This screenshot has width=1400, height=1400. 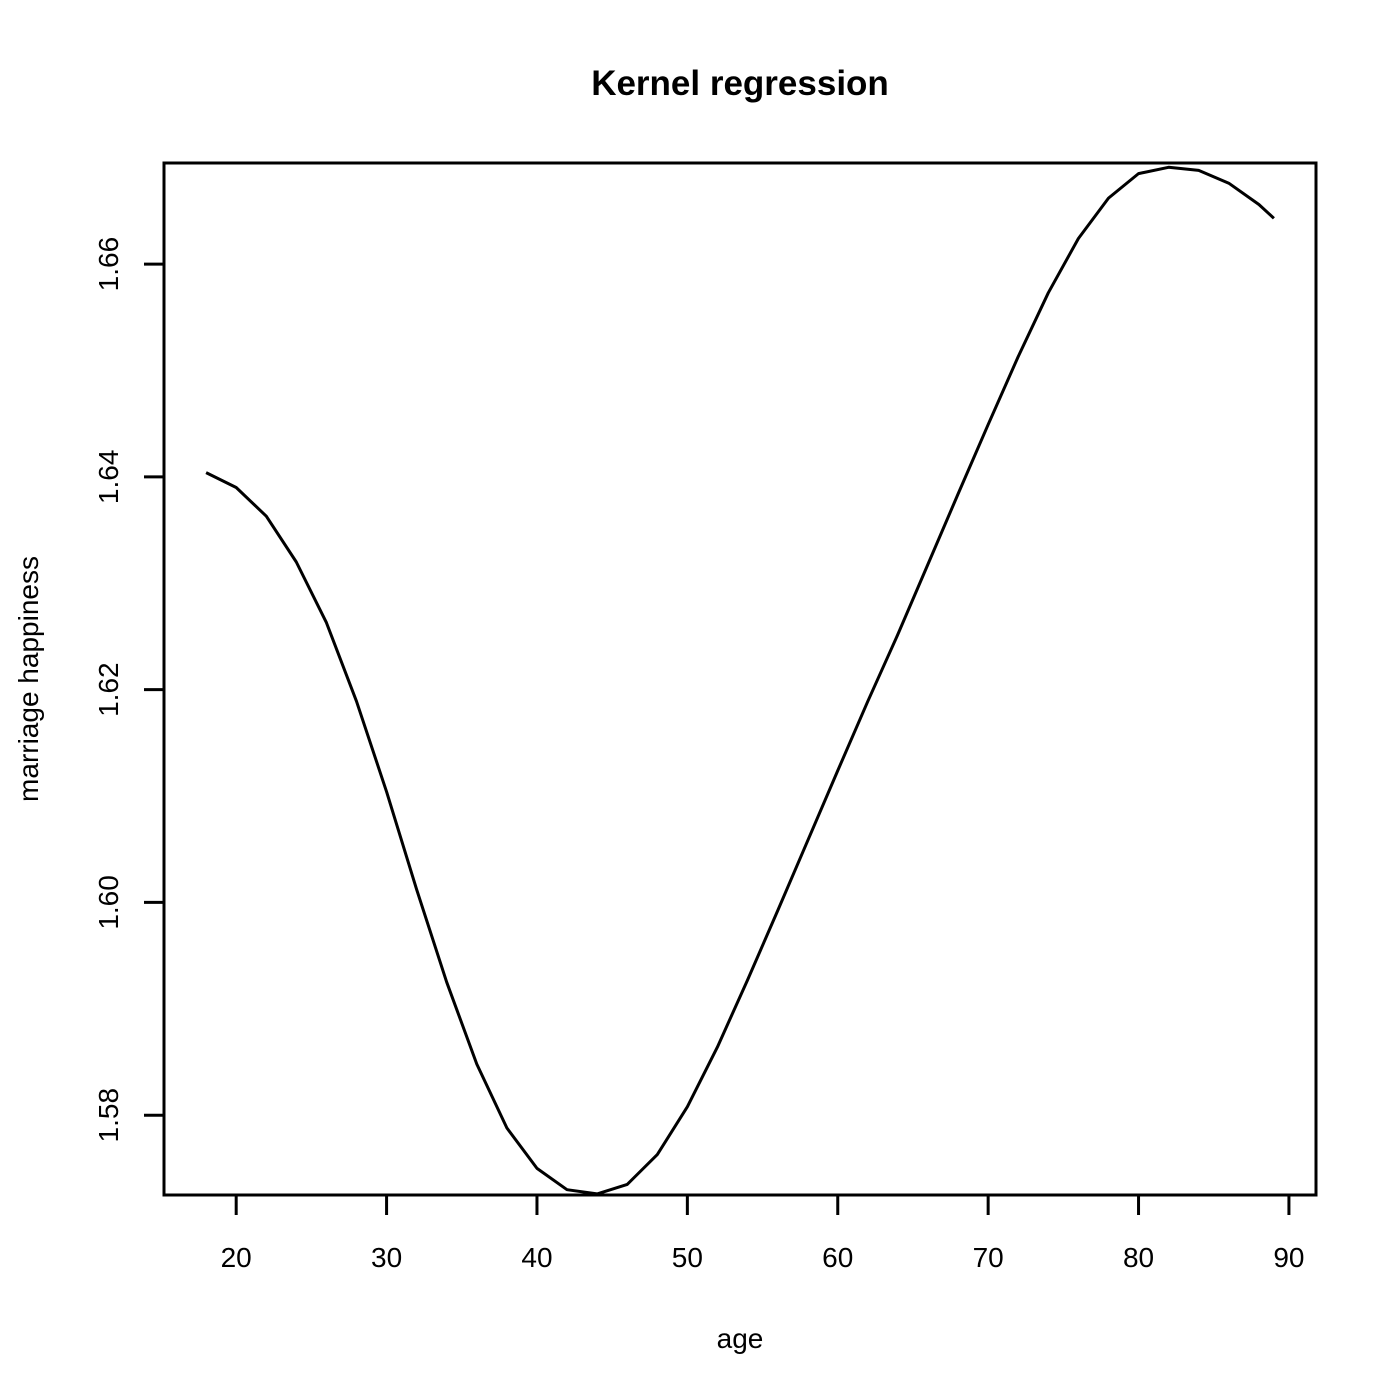 What do you see at coordinates (108, 689) in the screenshot?
I see `y-tick-label-1.62: 1.62` at bounding box center [108, 689].